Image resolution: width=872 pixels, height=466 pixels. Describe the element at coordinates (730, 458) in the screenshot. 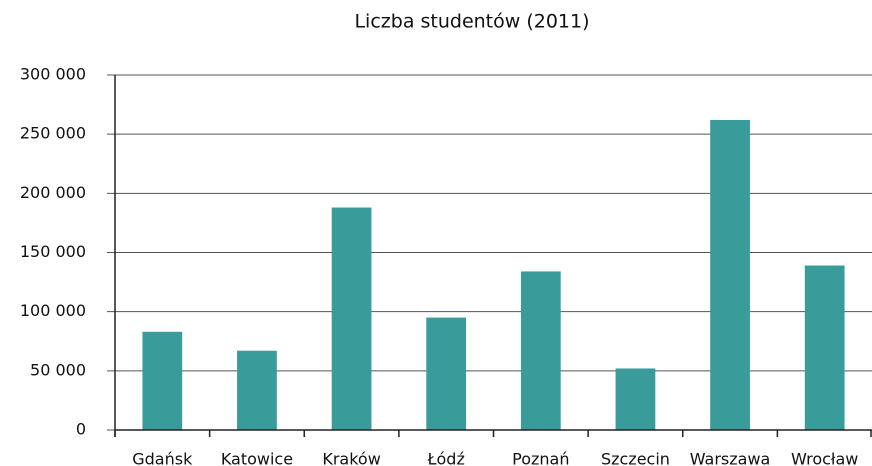

I see `x-tick-label: Warszawa` at that location.